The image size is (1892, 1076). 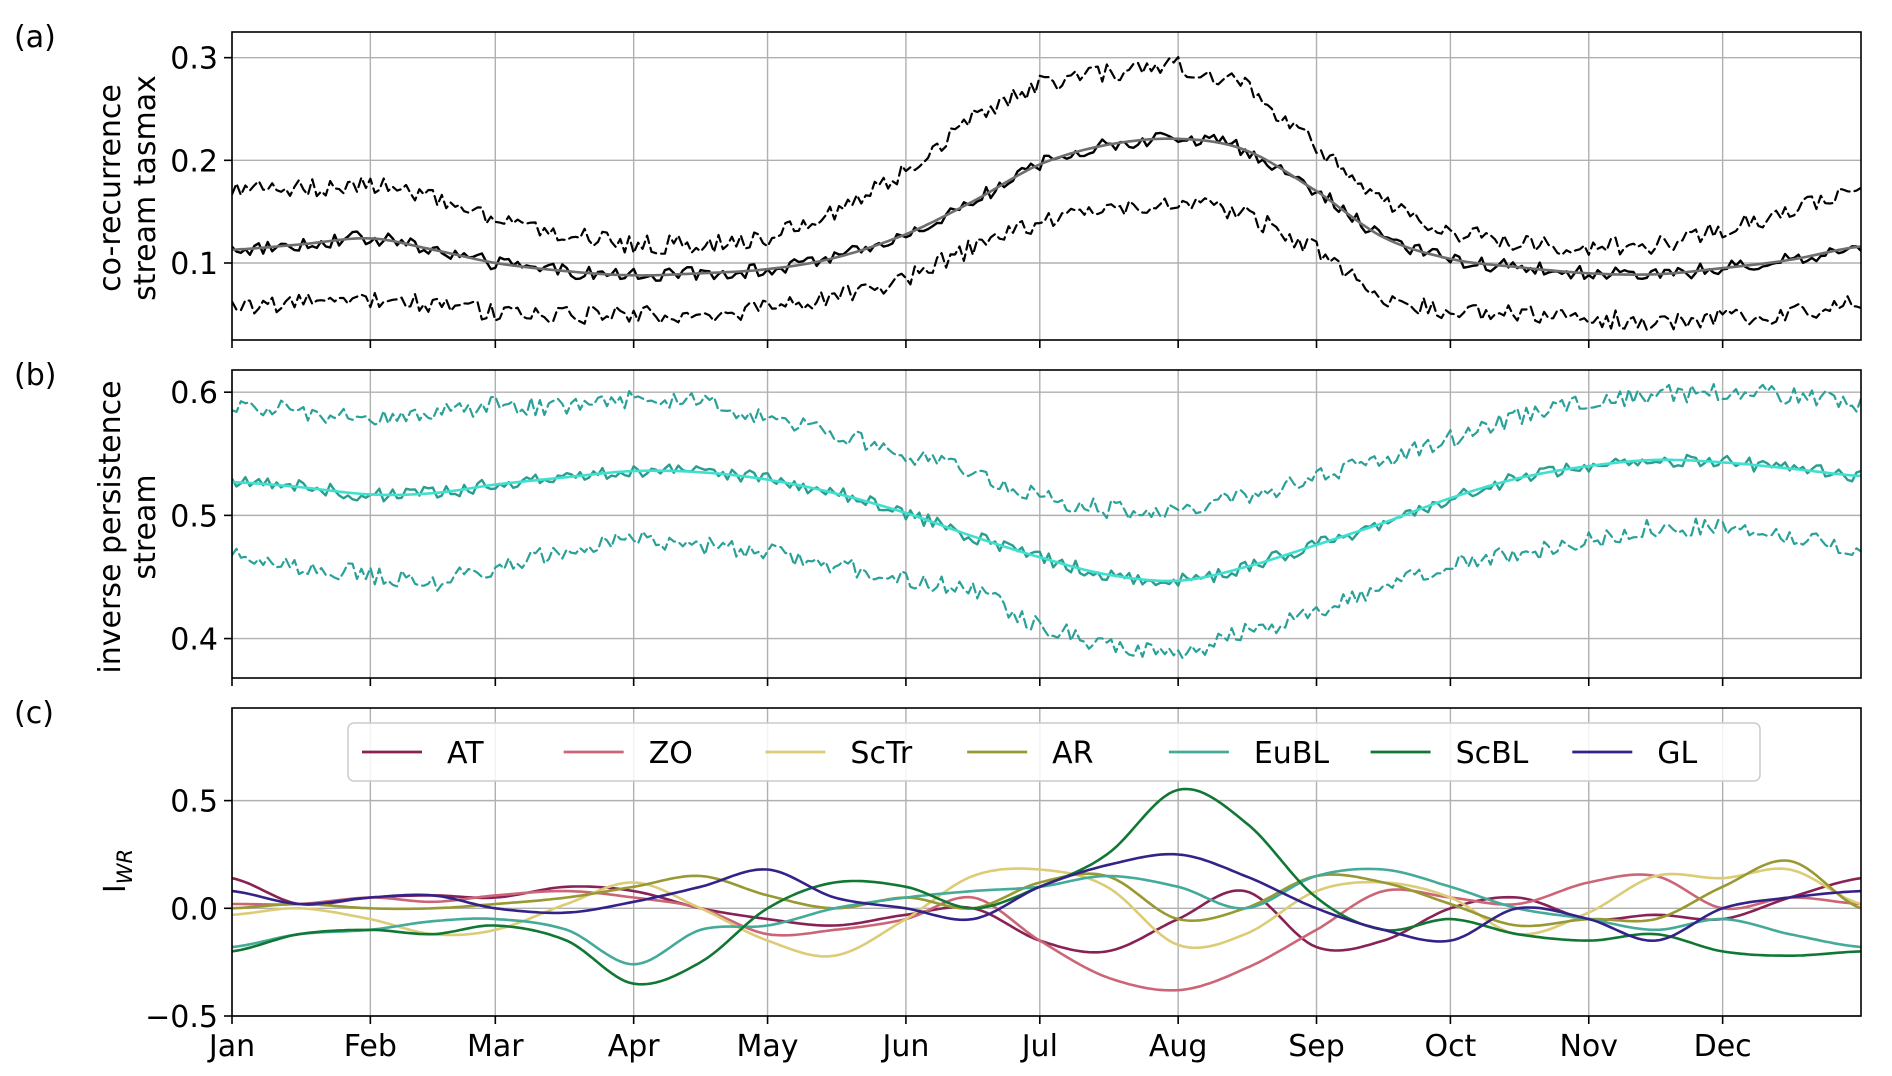 What do you see at coordinates (768, 1046) in the screenshot?
I see `x-tick-label-may: May` at bounding box center [768, 1046].